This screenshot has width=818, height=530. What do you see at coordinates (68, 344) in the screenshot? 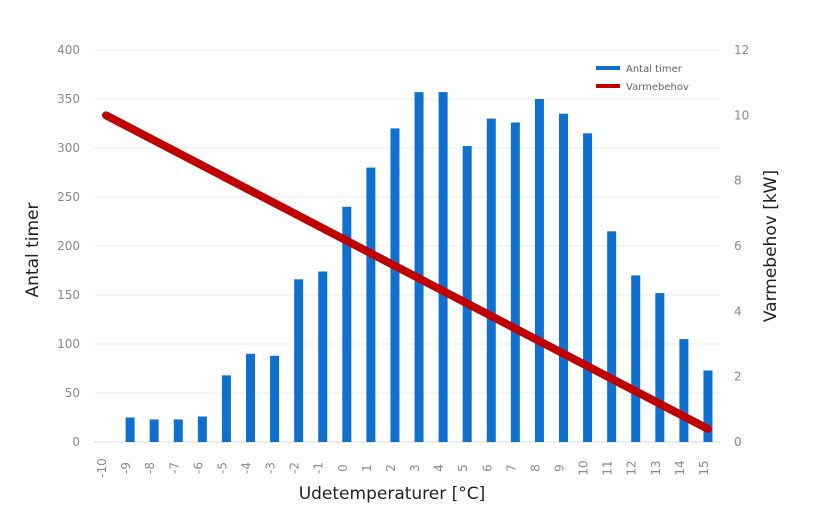
I see `left-tick-label: 100` at bounding box center [68, 344].